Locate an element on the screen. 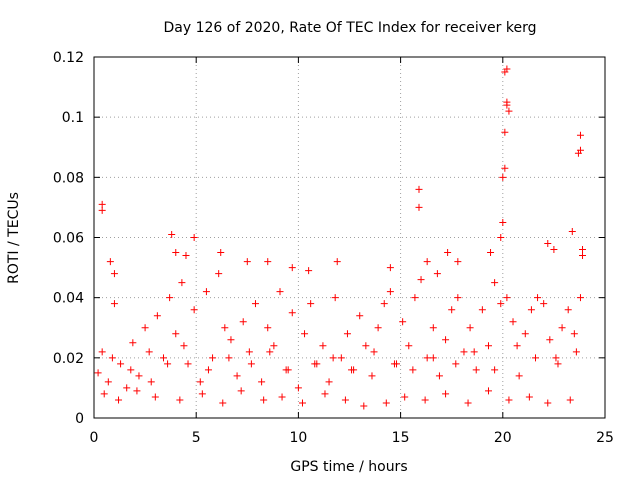 The height and width of the screenshot is (480, 640). y-tick-label: 0 is located at coordinates (79, 419).